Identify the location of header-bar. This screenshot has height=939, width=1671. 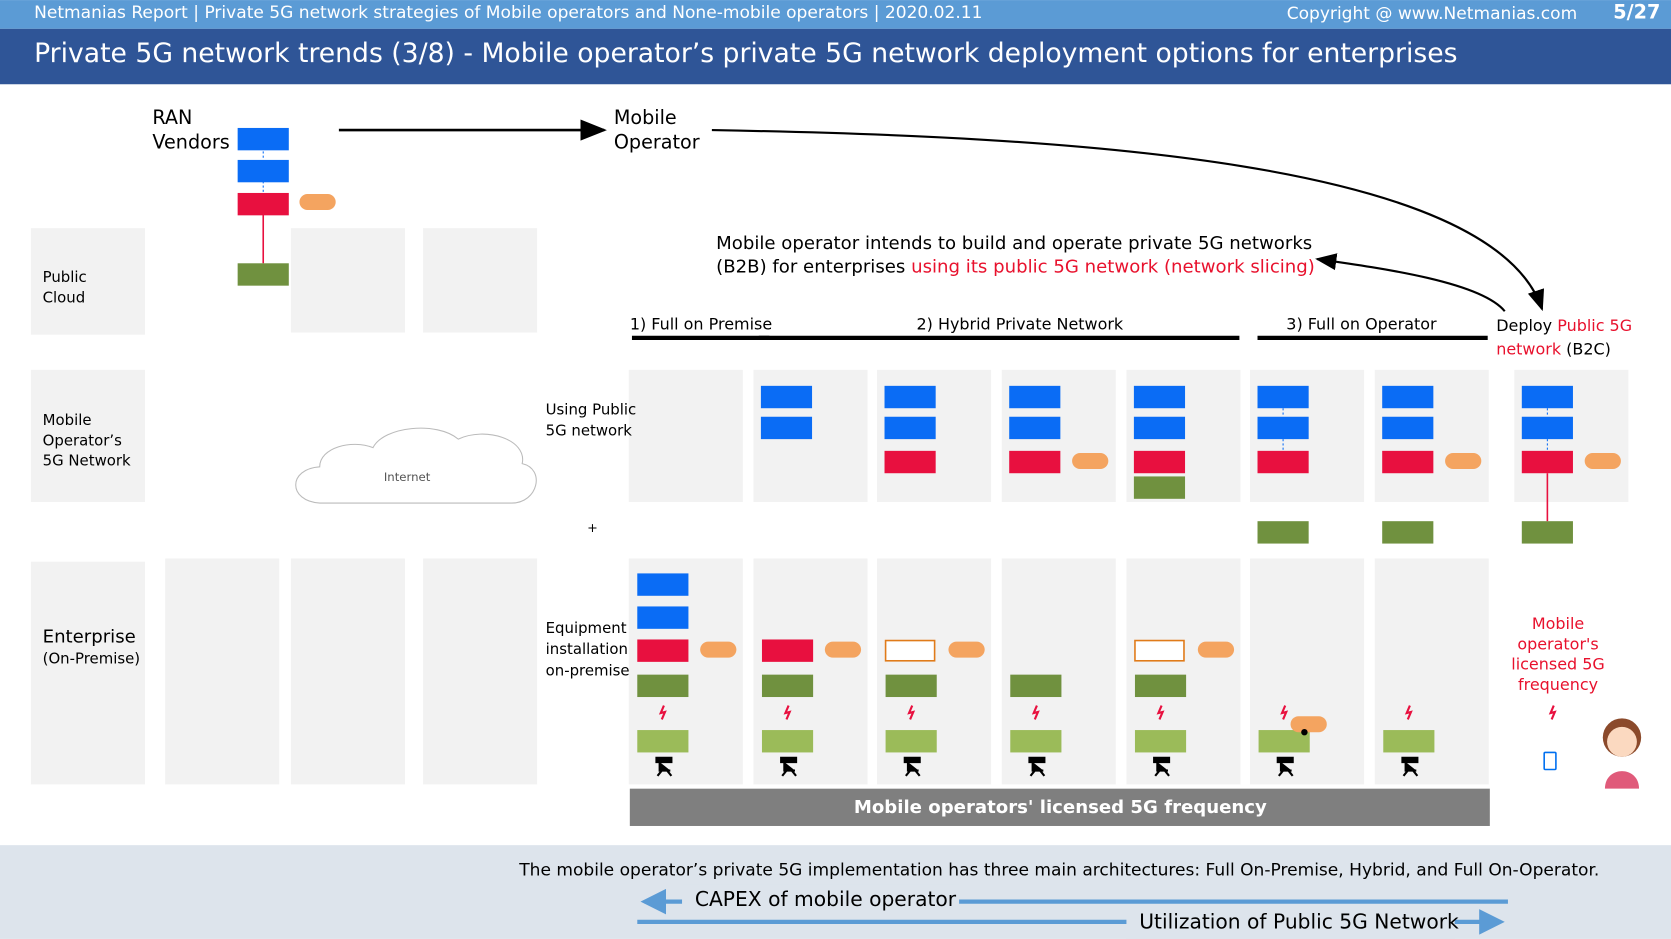
(835, 14).